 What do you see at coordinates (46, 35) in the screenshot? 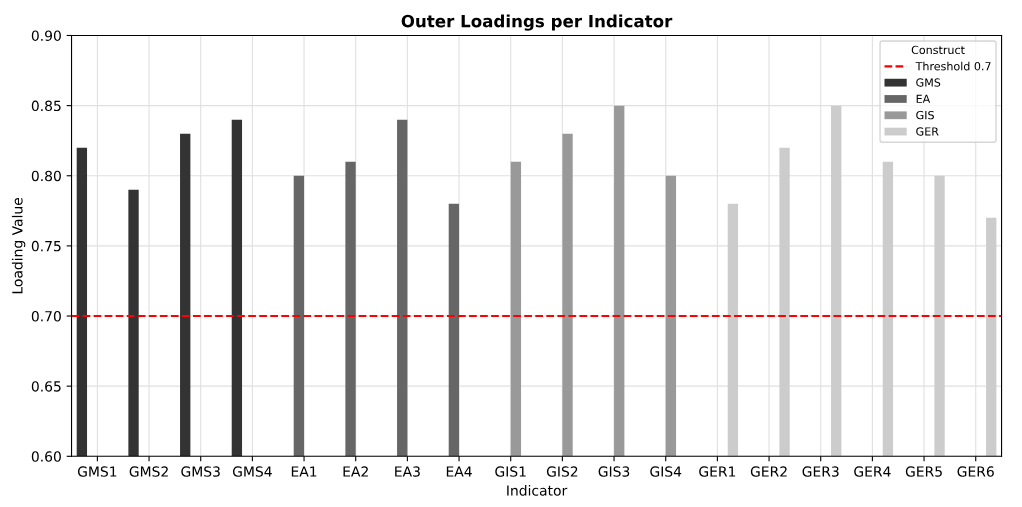
I see `y-tick-label: 0.90` at bounding box center [46, 35].